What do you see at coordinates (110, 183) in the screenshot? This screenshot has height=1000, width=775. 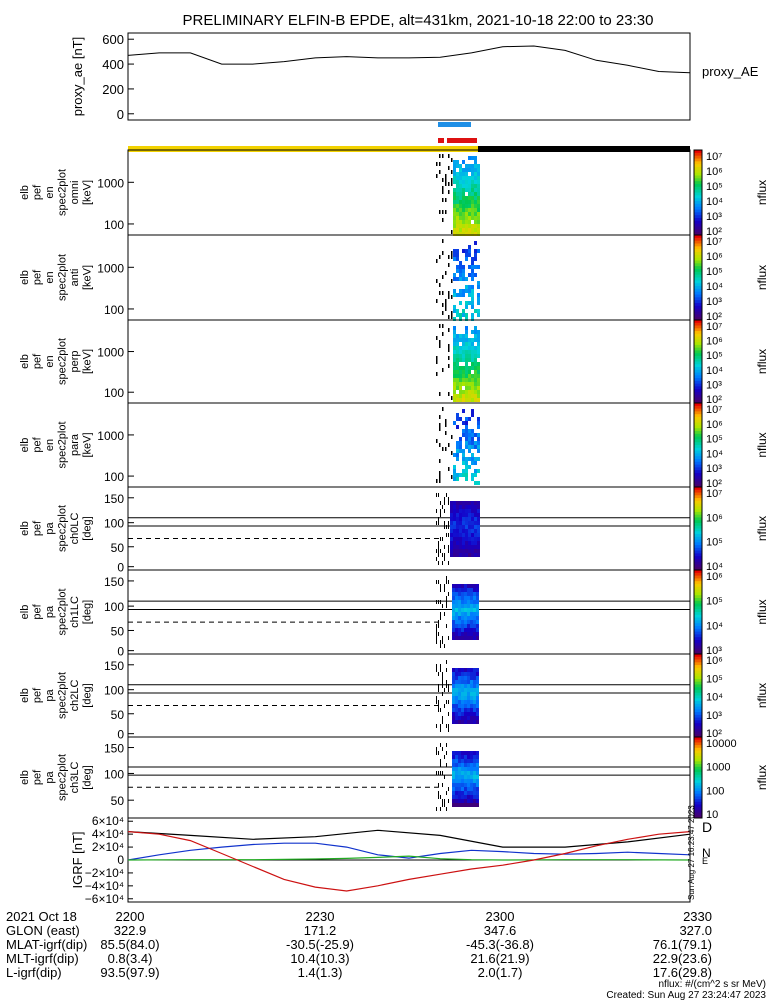 I see `y-tick-label: 1000` at bounding box center [110, 183].